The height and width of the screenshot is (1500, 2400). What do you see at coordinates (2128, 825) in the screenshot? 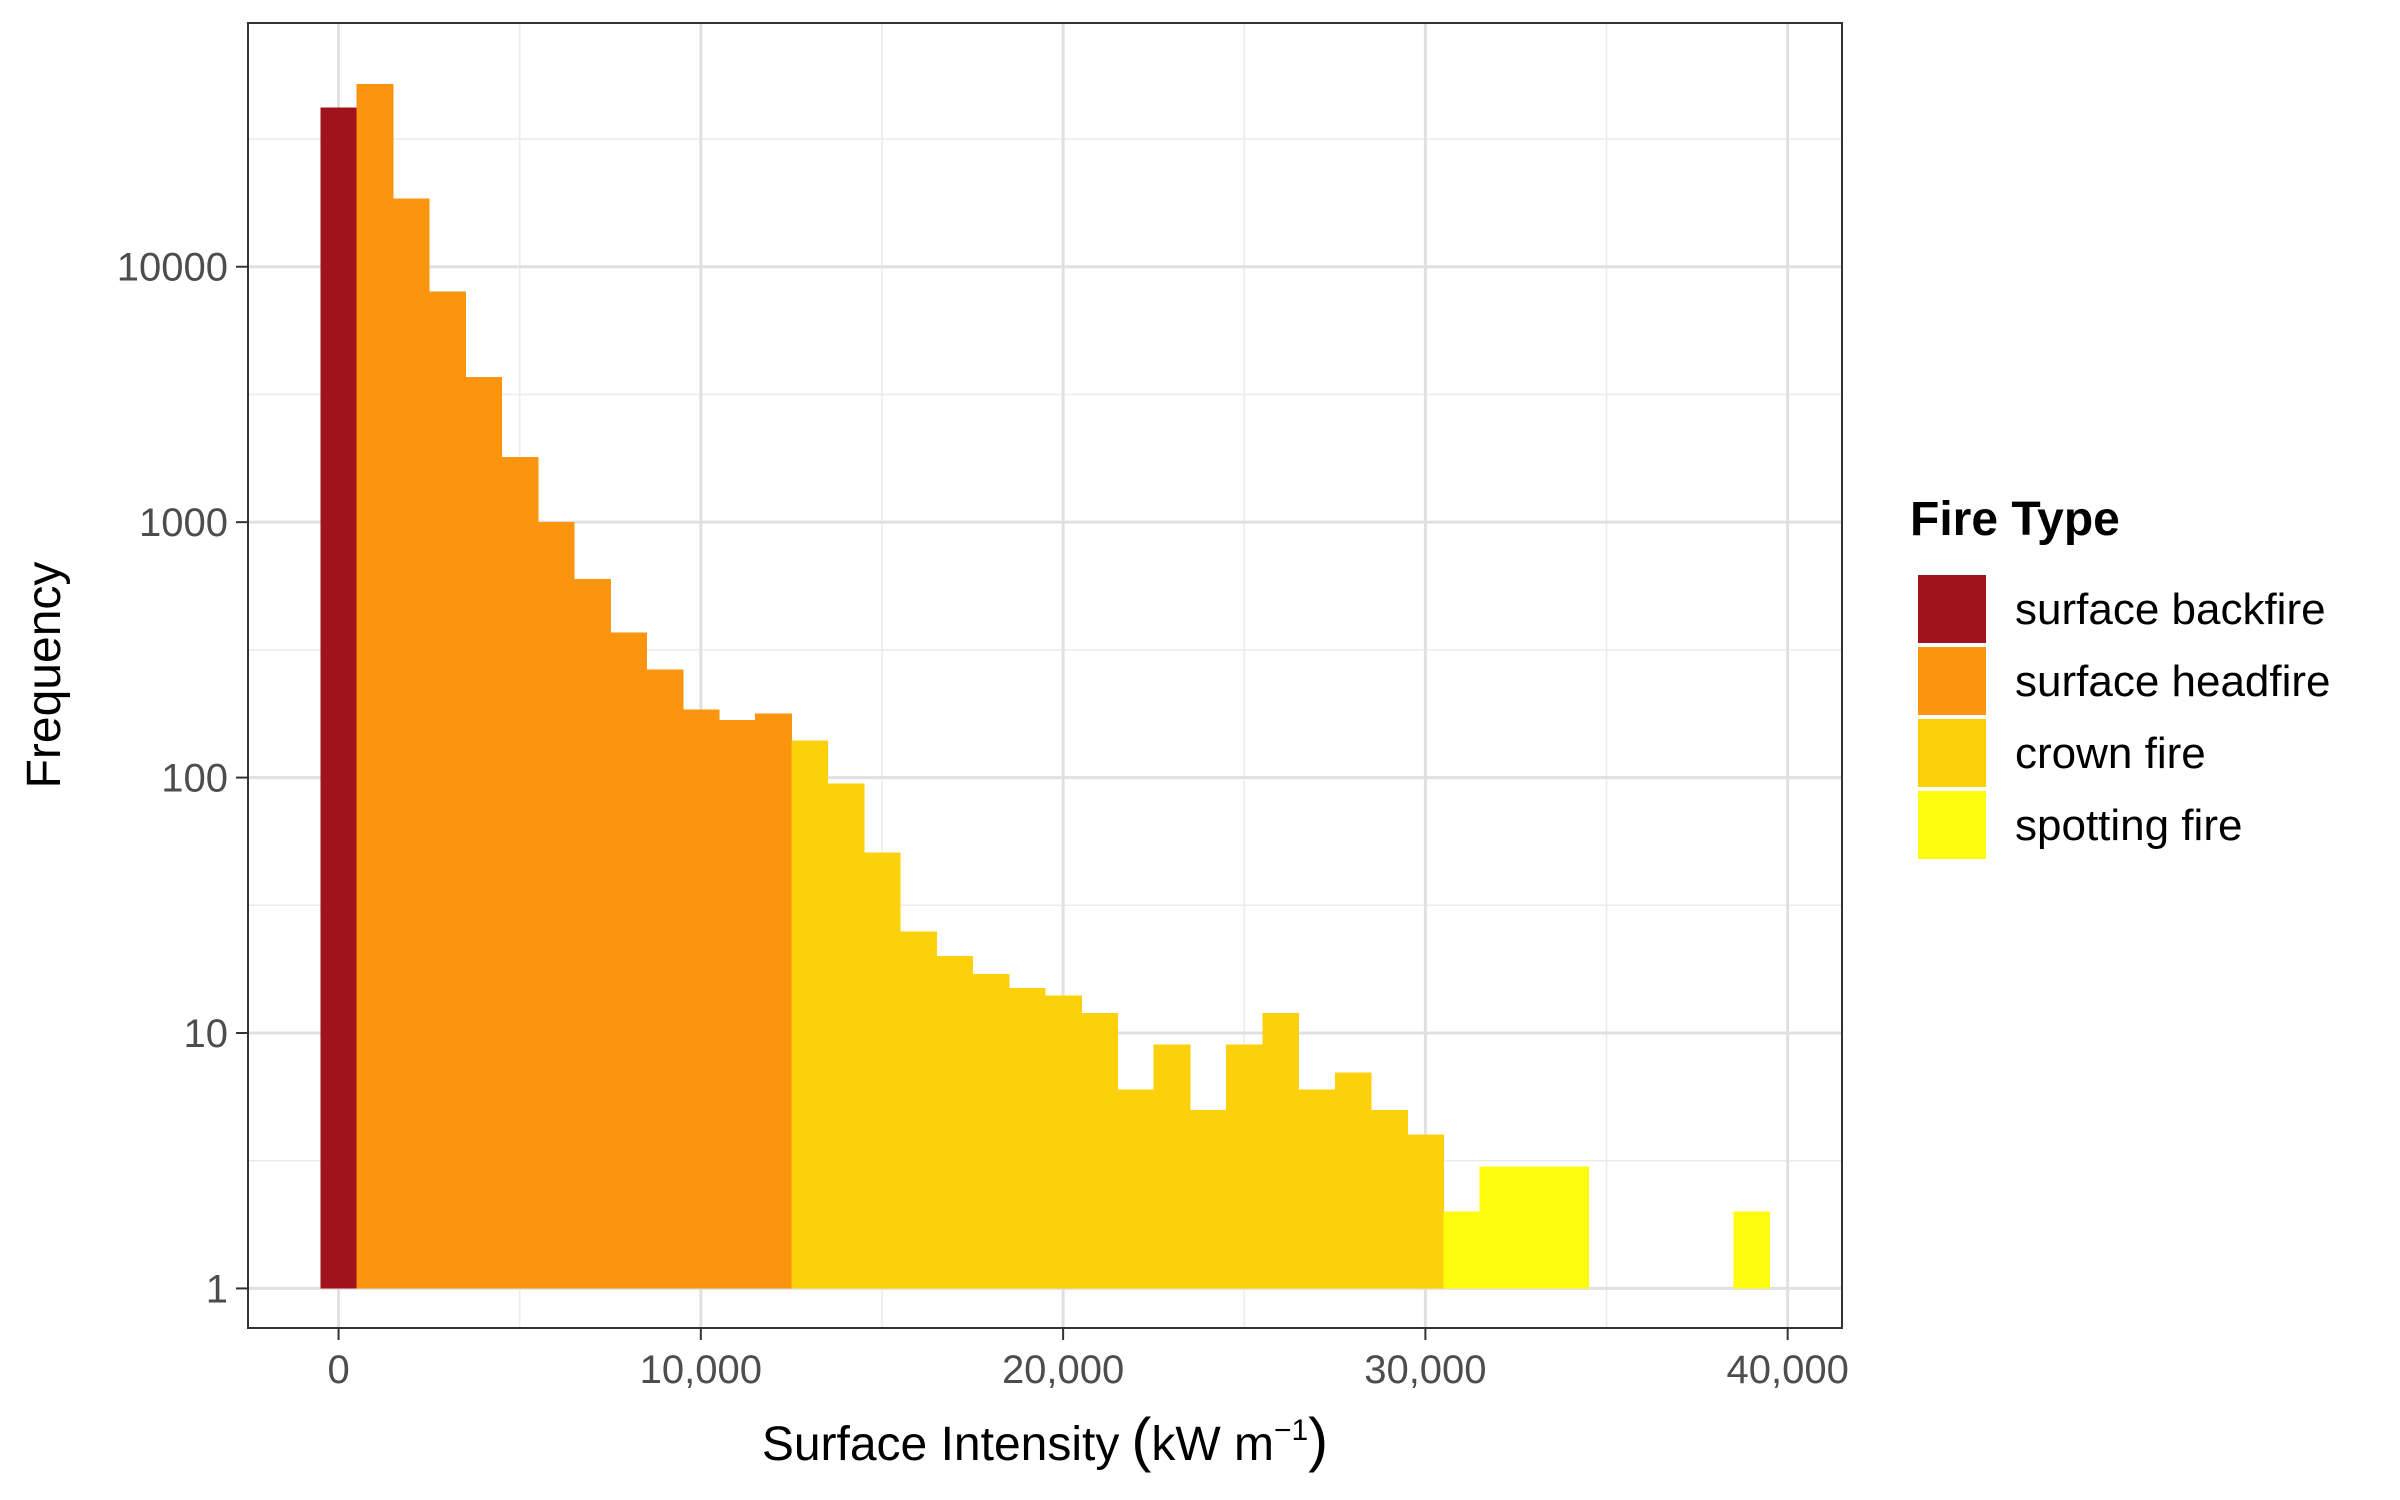
I see `legend-label: spotting fire` at bounding box center [2128, 825].